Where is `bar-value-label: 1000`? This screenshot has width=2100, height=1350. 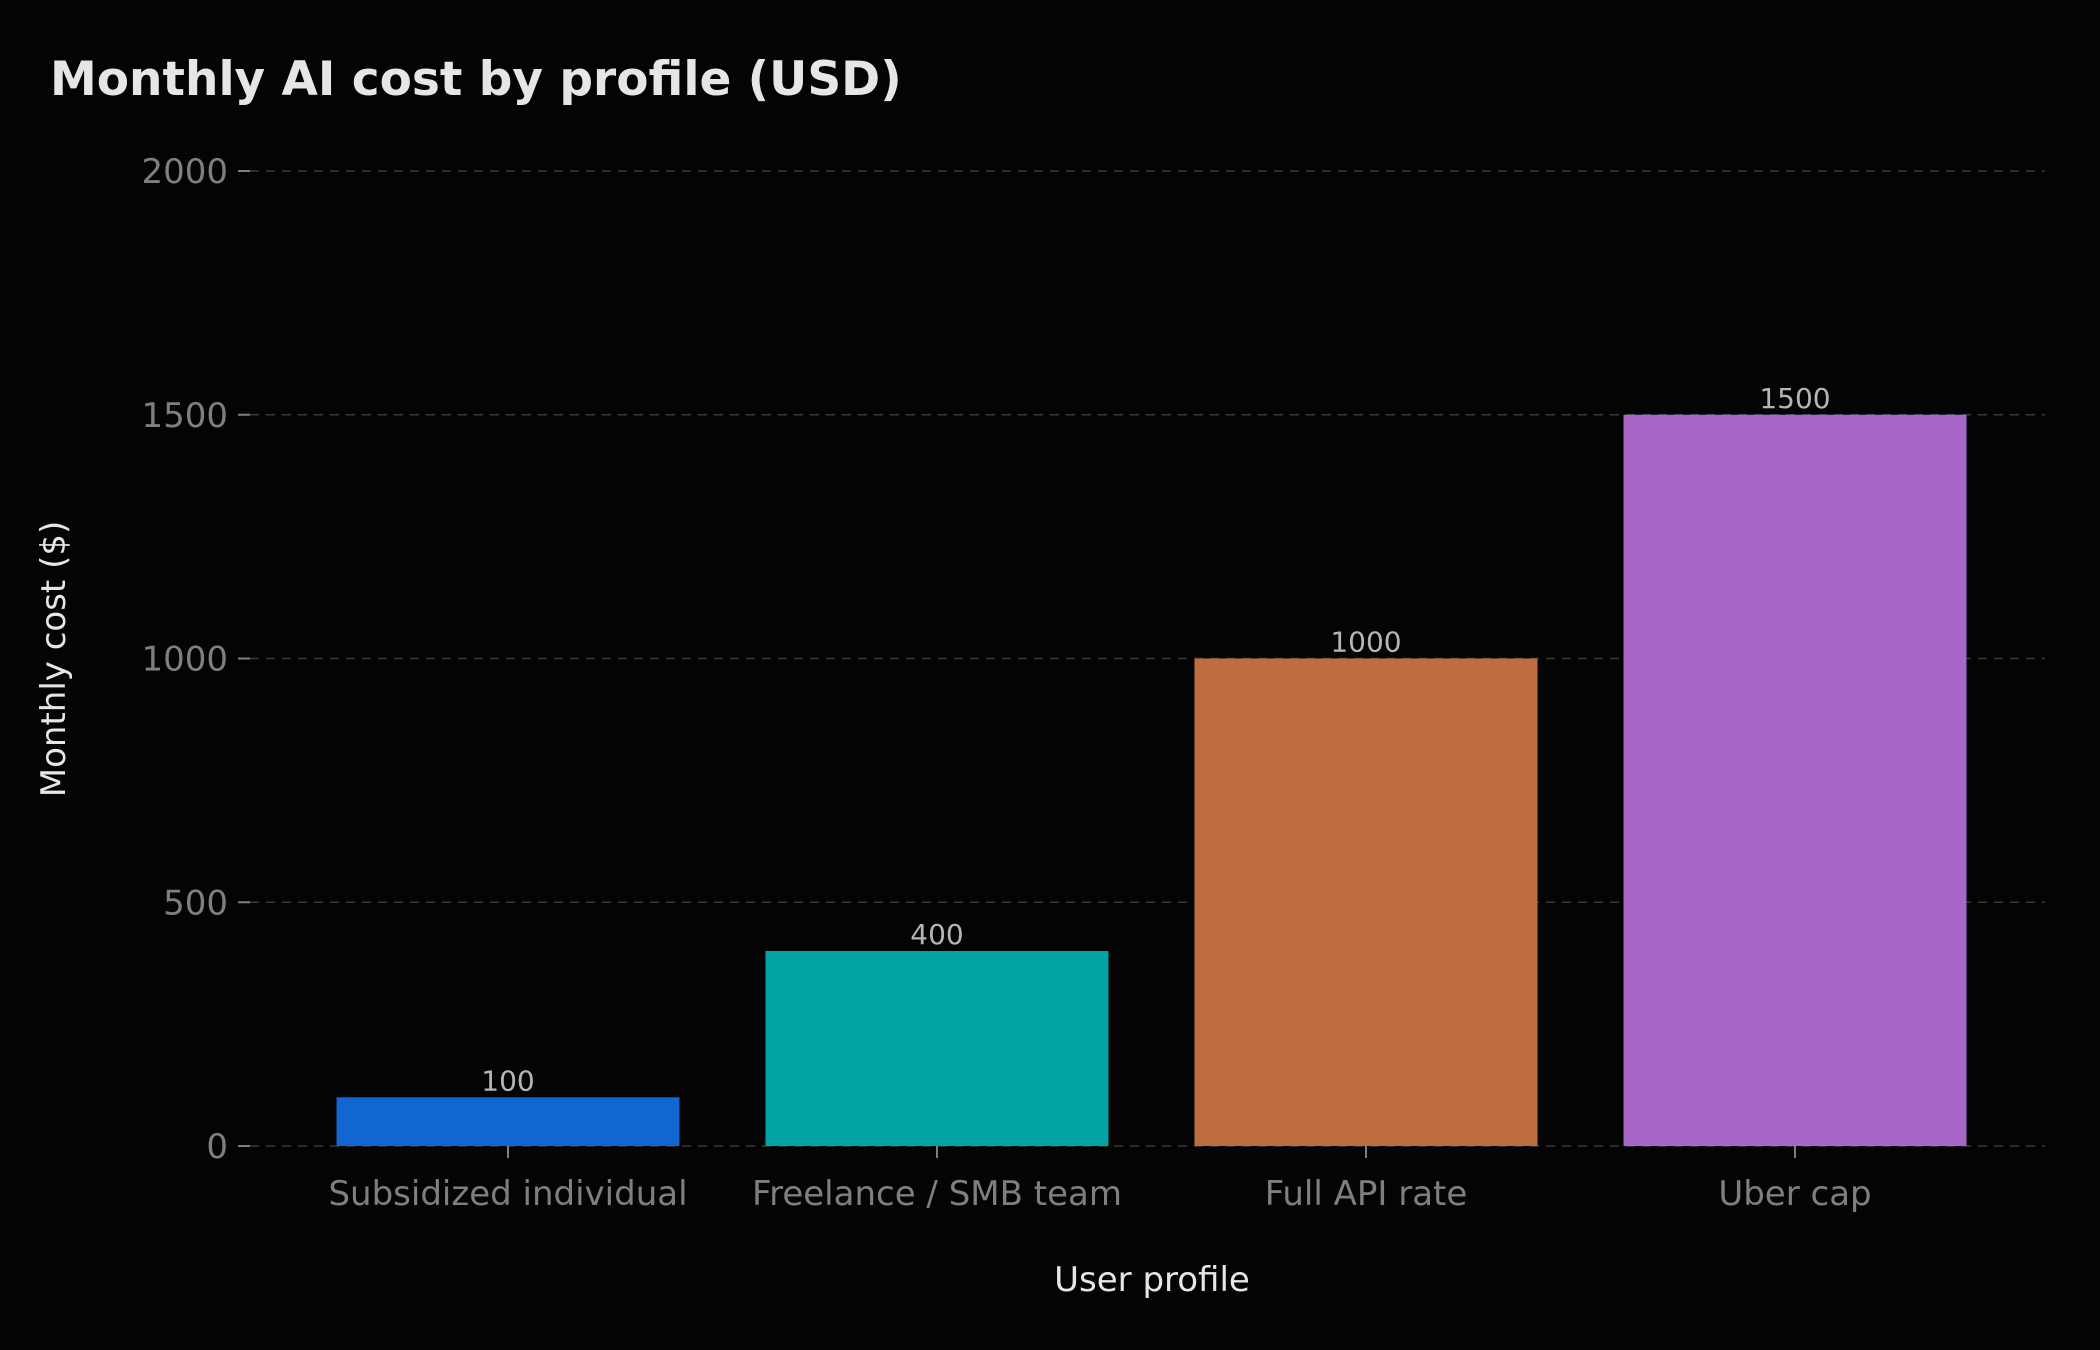
bar-value-label: 1000 is located at coordinates (1365, 642).